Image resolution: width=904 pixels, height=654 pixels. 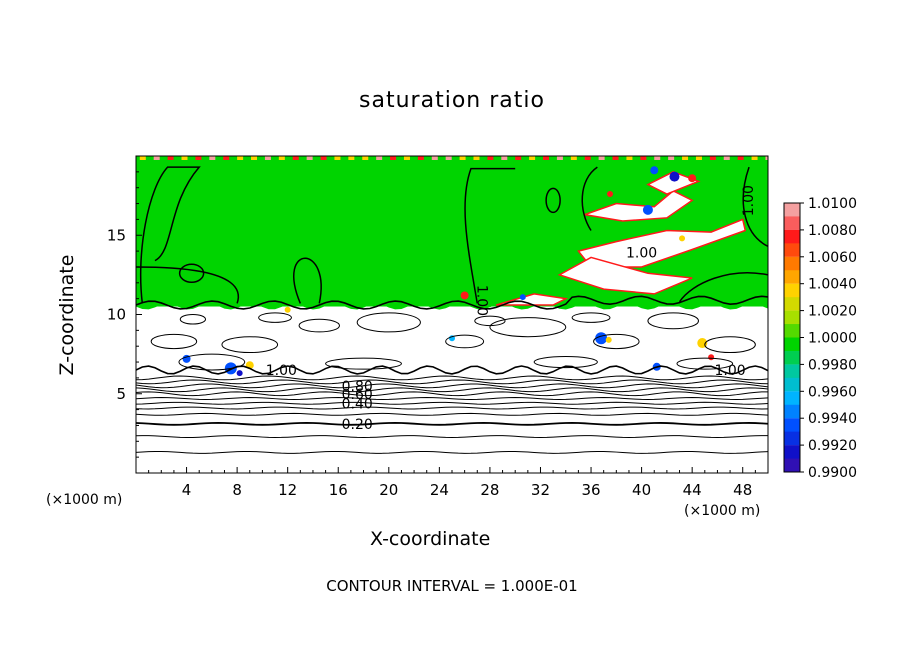 I want to click on x-tick-label: 32, so click(x=540, y=490).